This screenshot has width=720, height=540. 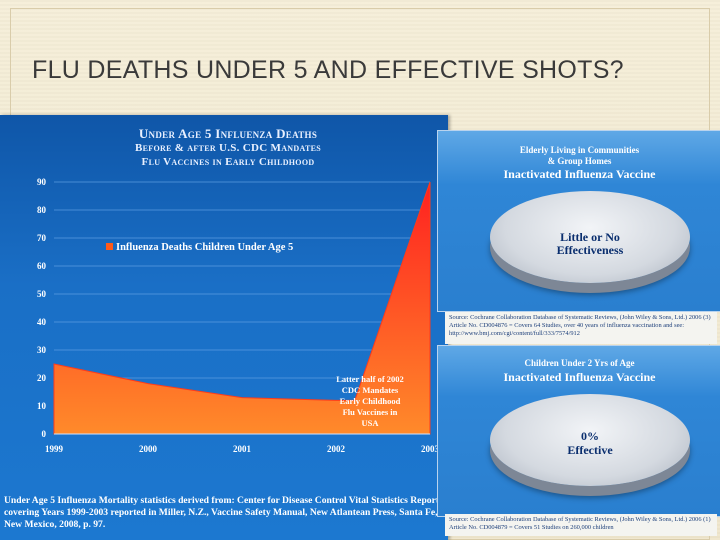 What do you see at coordinates (579, 363) in the screenshot?
I see `panel2-subtitle: Children Under 2 Yrs of Age` at bounding box center [579, 363].